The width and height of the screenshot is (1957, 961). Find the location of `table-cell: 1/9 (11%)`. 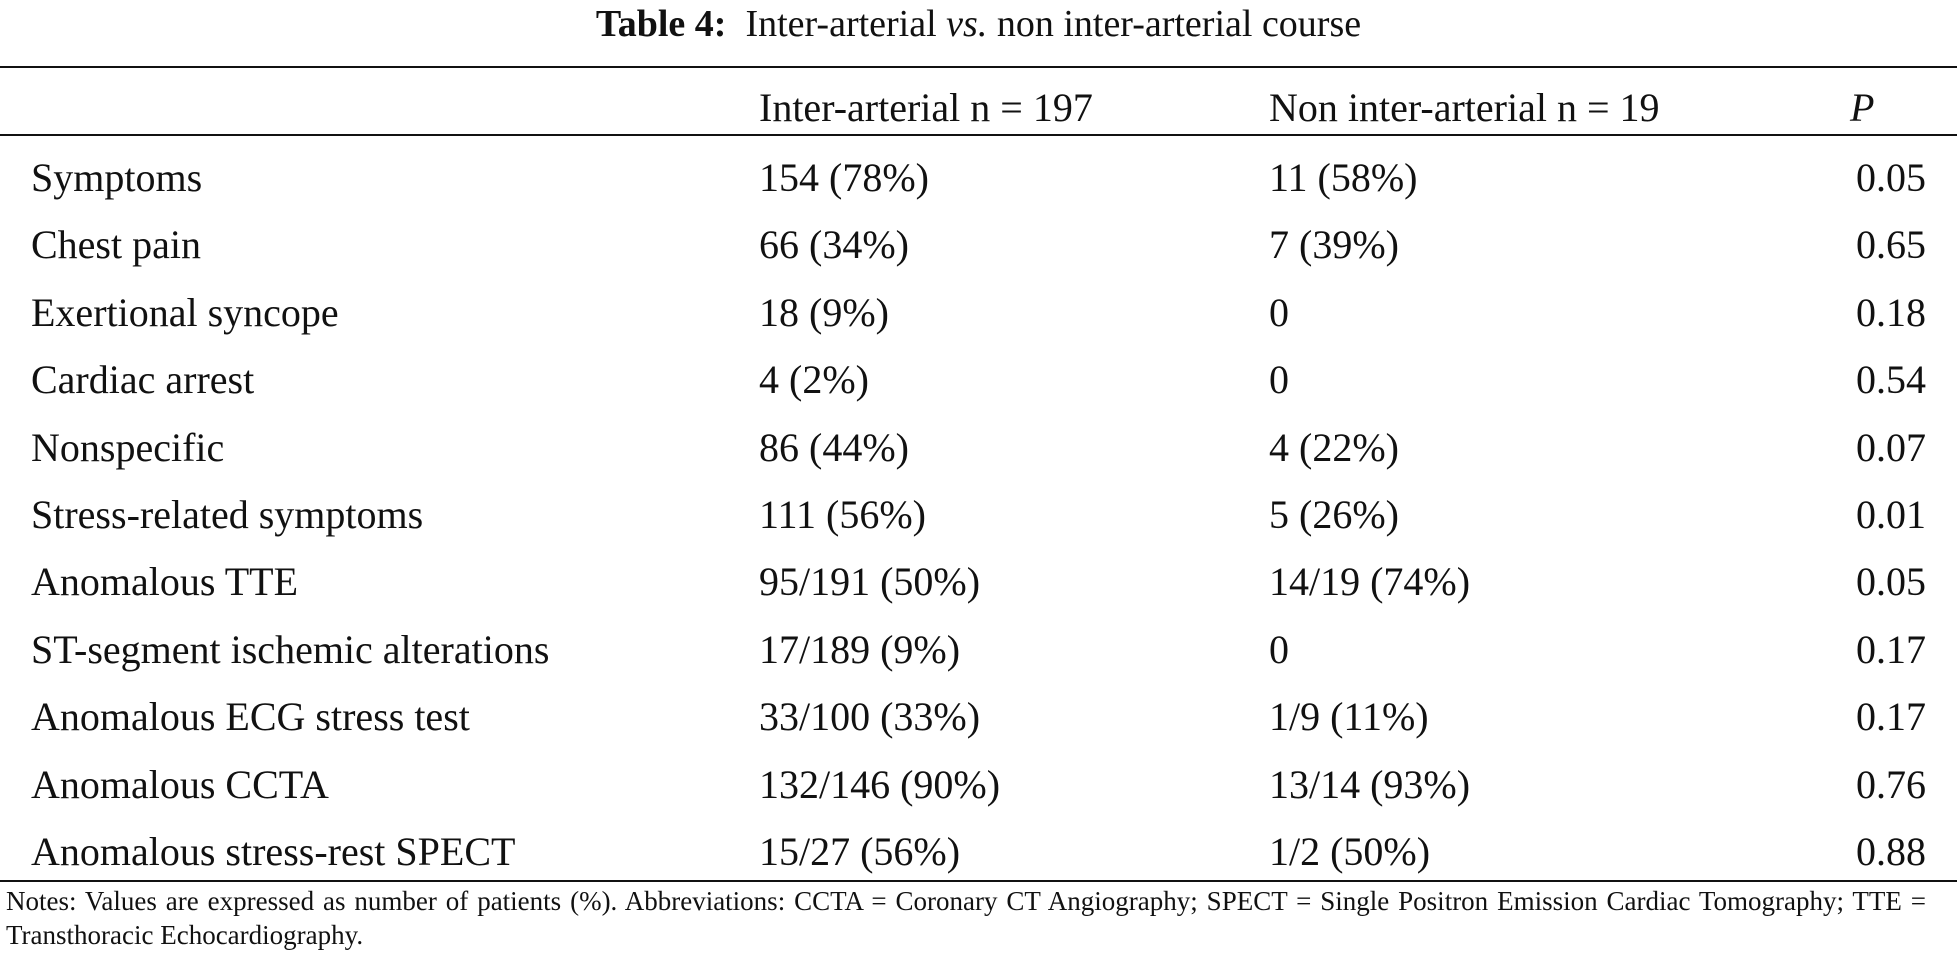

table-cell: 1/9 (11%) is located at coordinates (1349, 717).